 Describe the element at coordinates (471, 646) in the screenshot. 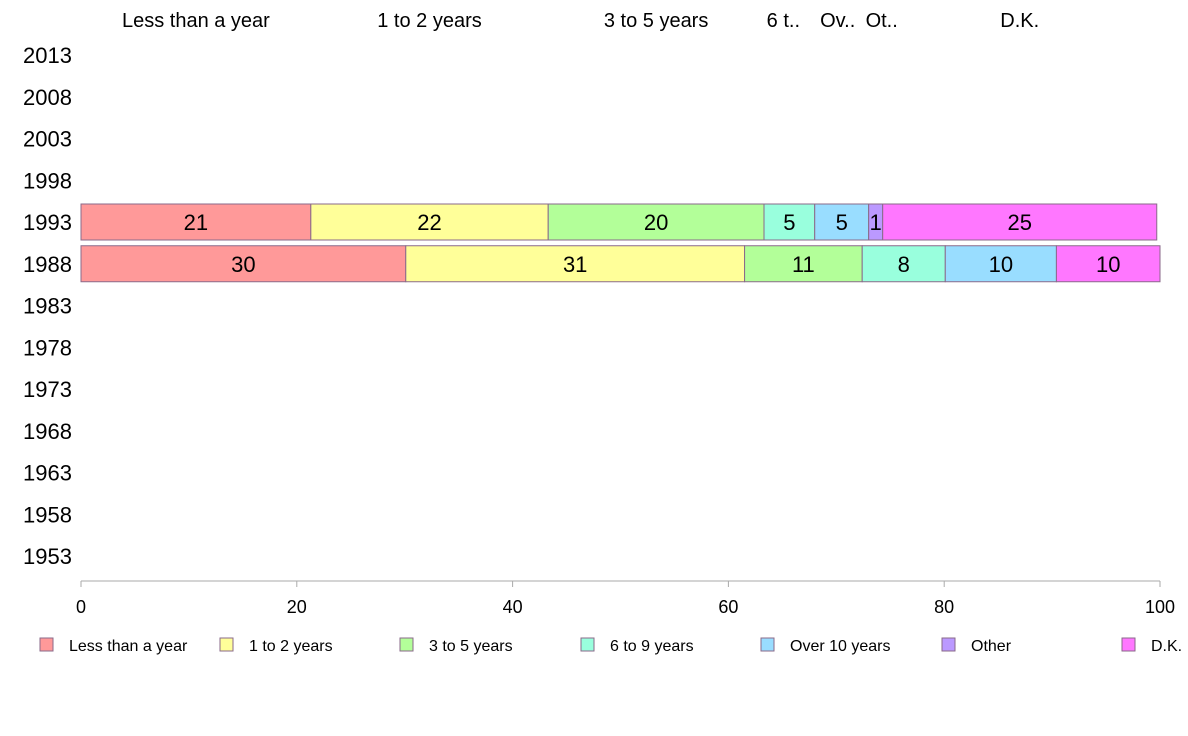

I see `legend-label: 3 to 5 years` at that location.